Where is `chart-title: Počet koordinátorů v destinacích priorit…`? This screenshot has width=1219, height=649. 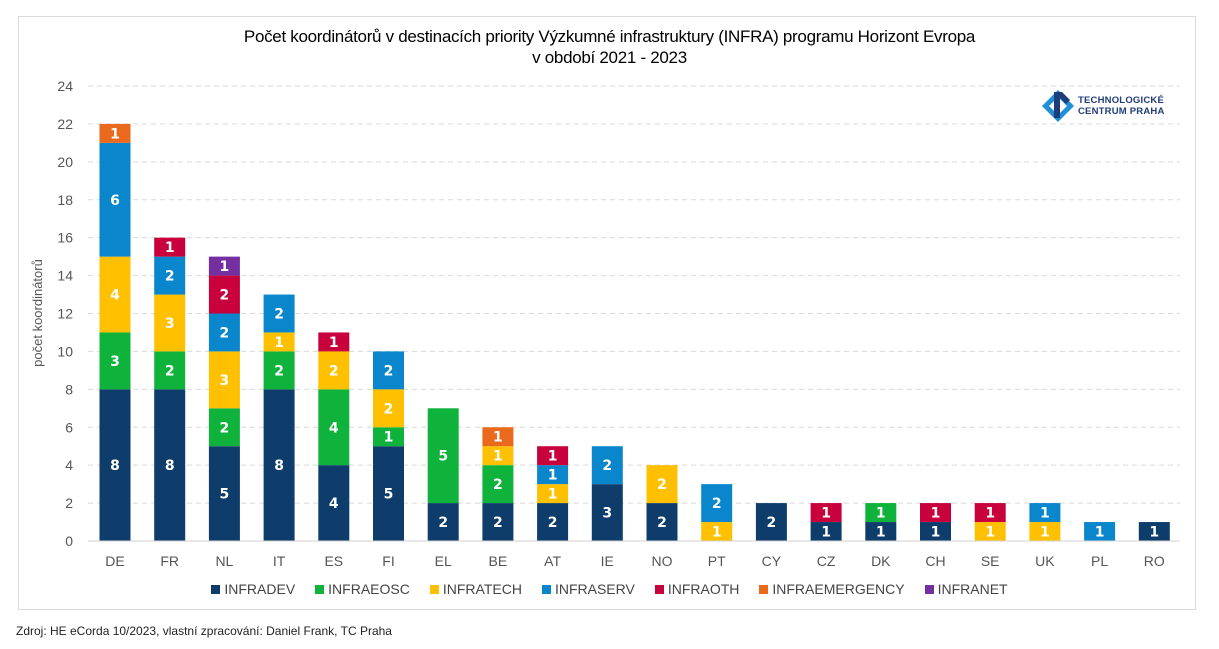
chart-title: Počet koordinátorů v destinacích priorit… is located at coordinates (609, 47).